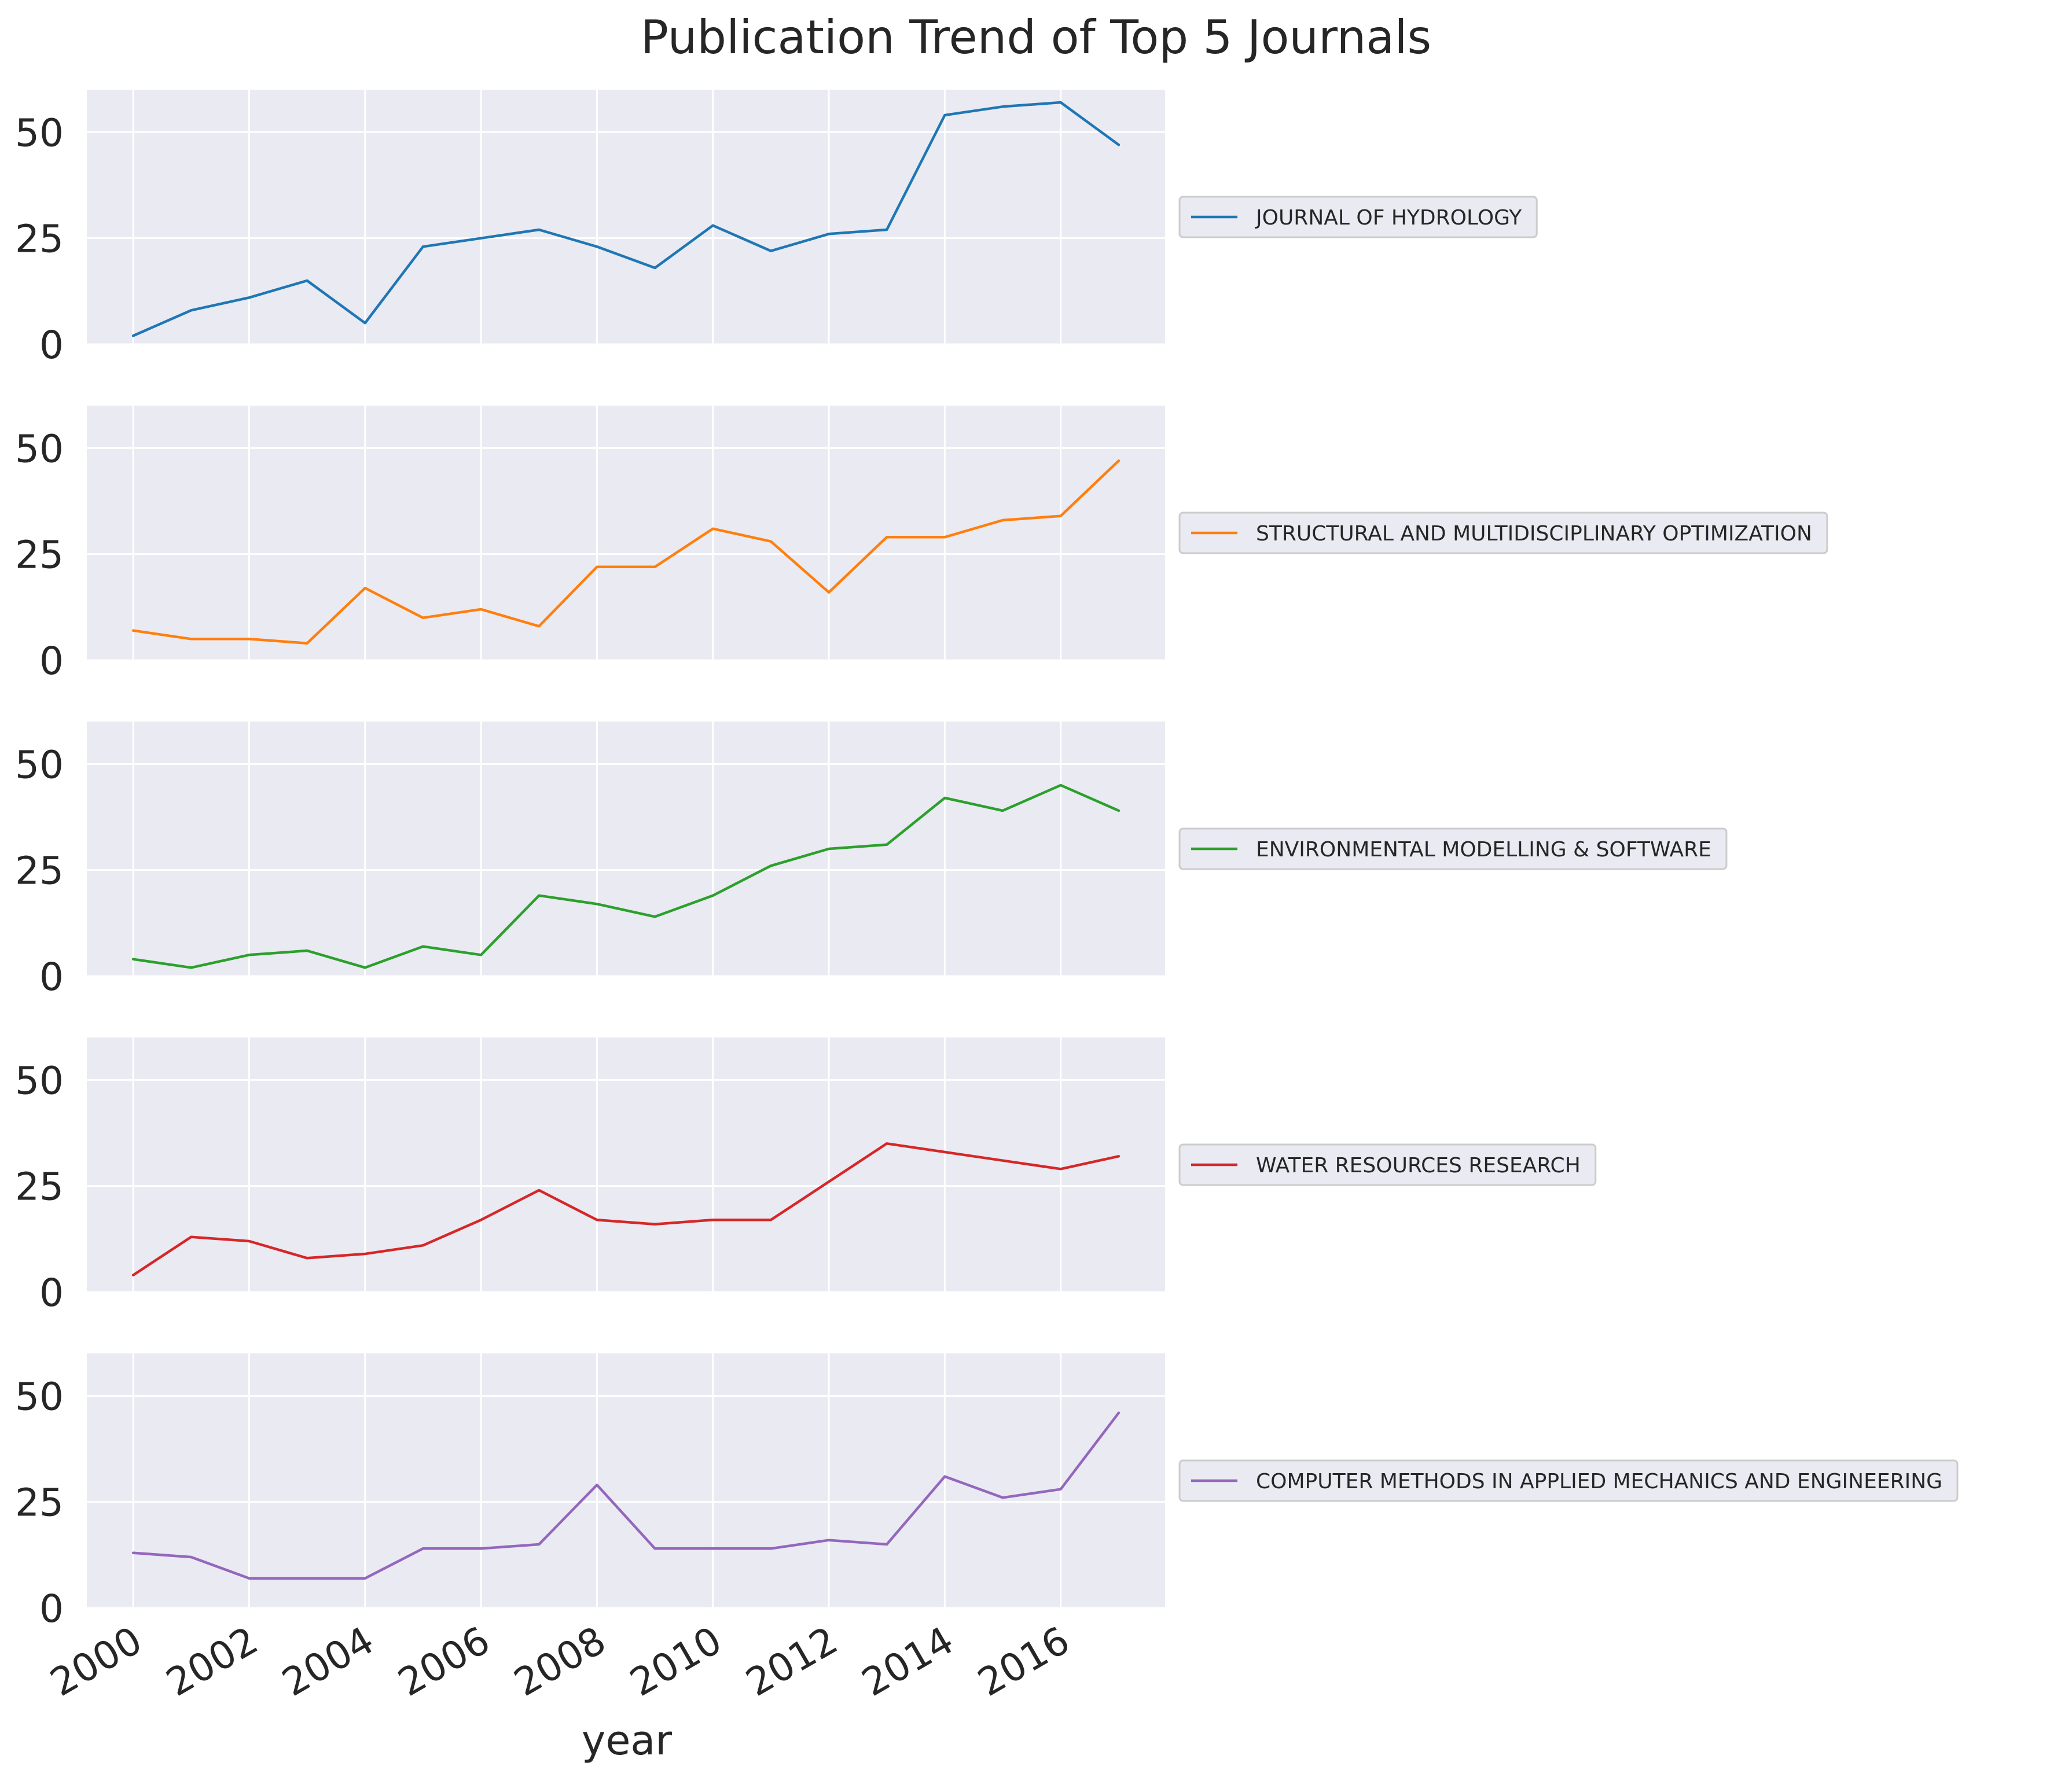 This screenshot has height=1781, width=2072. Describe the element at coordinates (444, 1662) in the screenshot. I see `x-tick-label: 2006` at that location.